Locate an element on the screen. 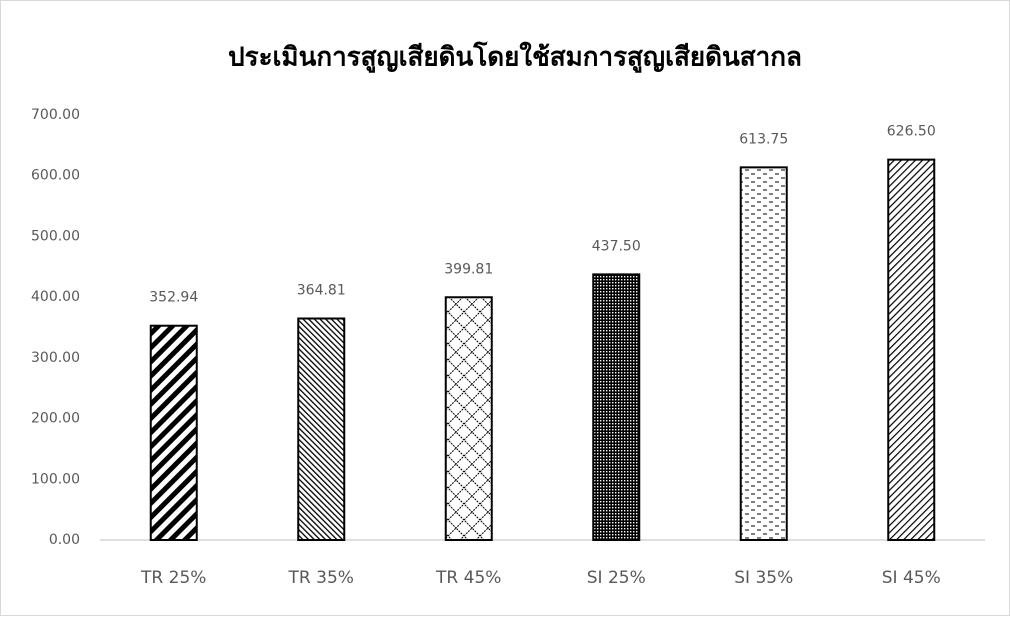  x-tick-label: TR 45% is located at coordinates (468, 578).